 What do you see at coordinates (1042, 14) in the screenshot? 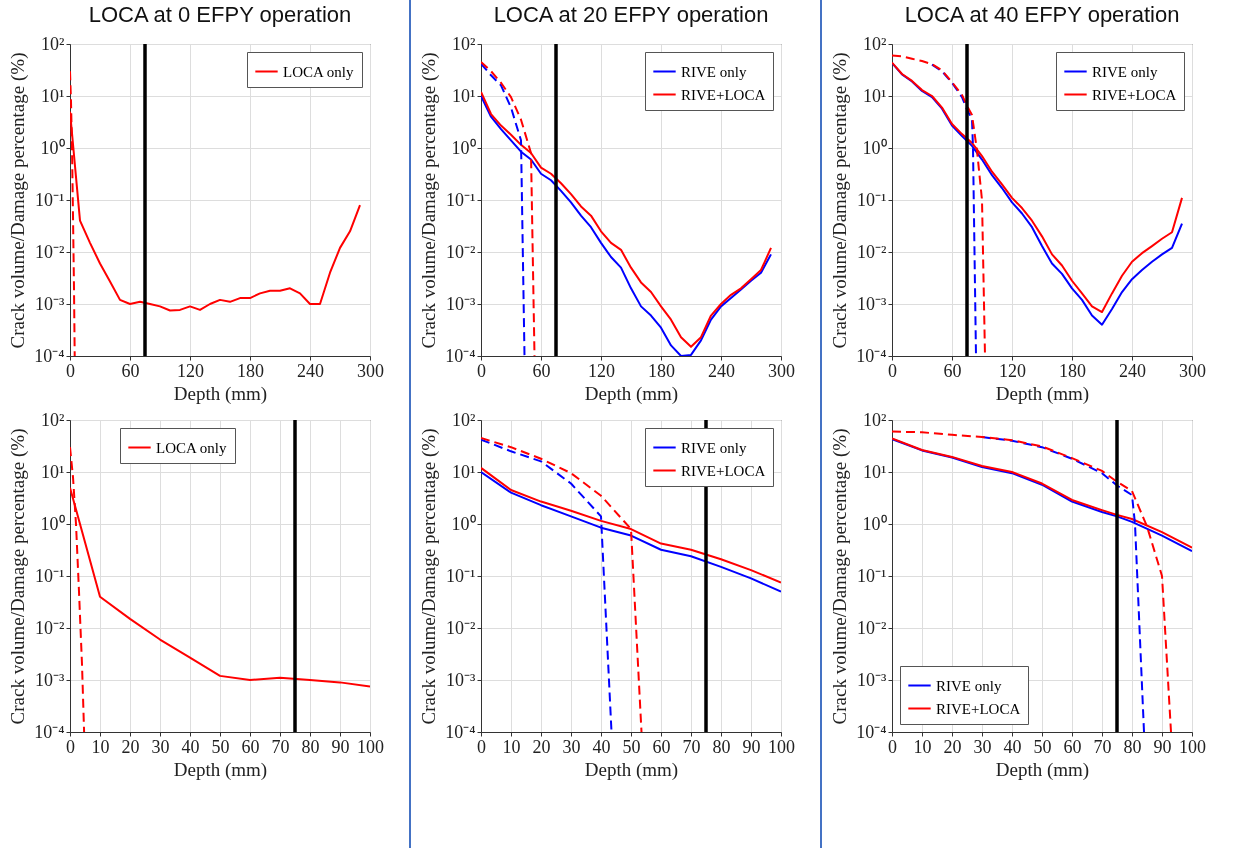
I see `chart-title: LOCA at 40 EFPY operation` at bounding box center [1042, 14].